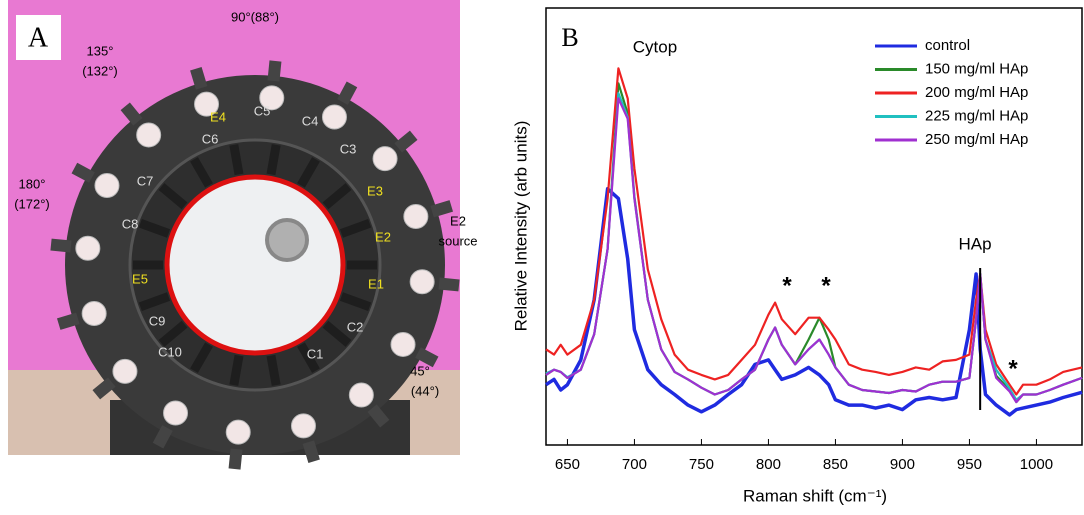 The image size is (1084, 515). What do you see at coordinates (262, 110) in the screenshot?
I see `channel-label: C5` at bounding box center [262, 110].